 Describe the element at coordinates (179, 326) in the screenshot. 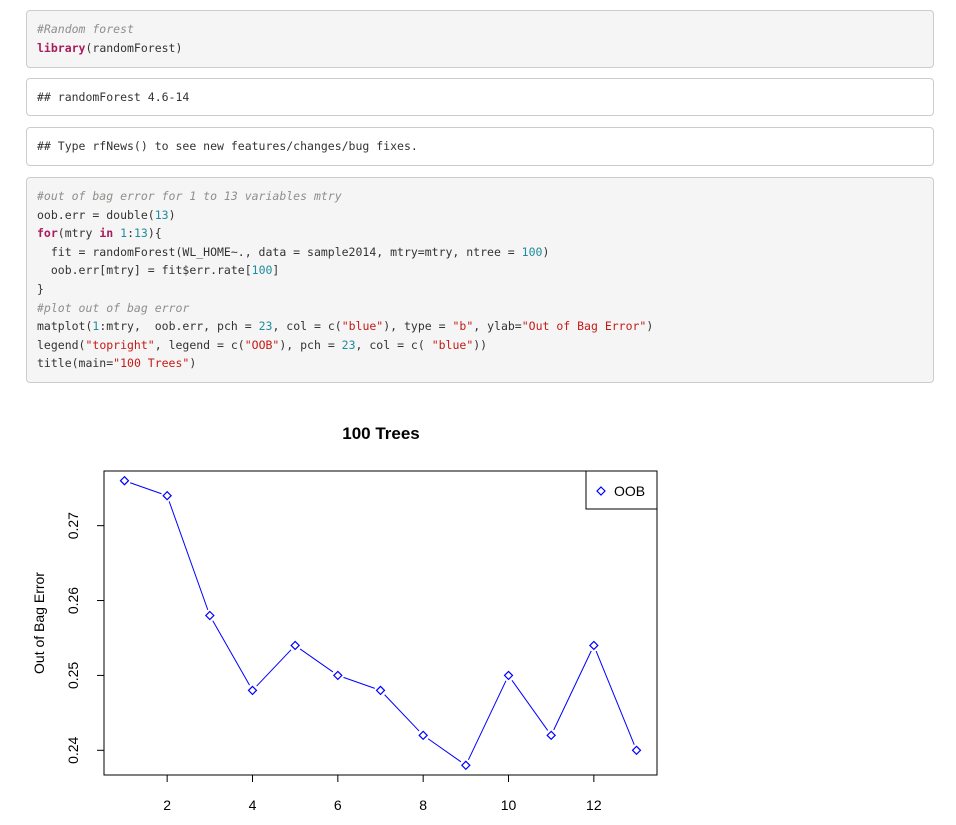

I see `code-token: :mtry, oob.err, pch =` at that location.